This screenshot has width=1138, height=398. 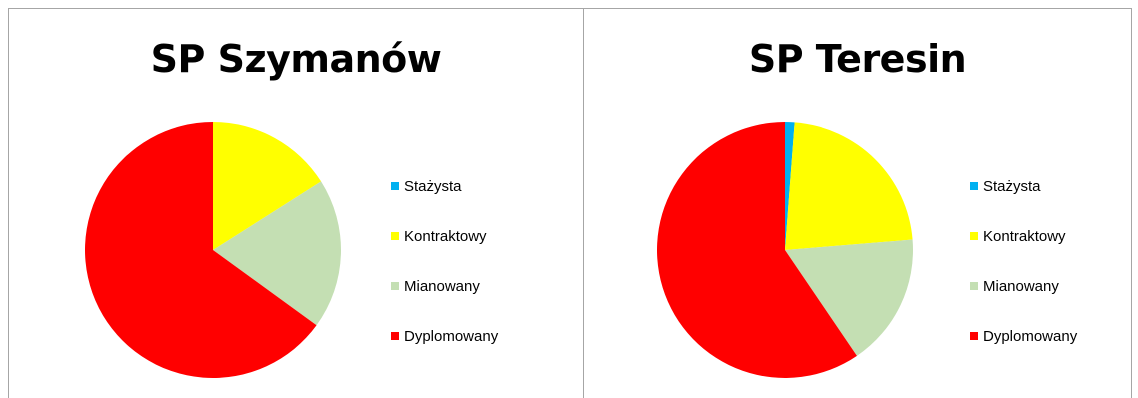 What do you see at coordinates (857, 59) in the screenshot?
I see `chart-title: SP Teresin` at bounding box center [857, 59].